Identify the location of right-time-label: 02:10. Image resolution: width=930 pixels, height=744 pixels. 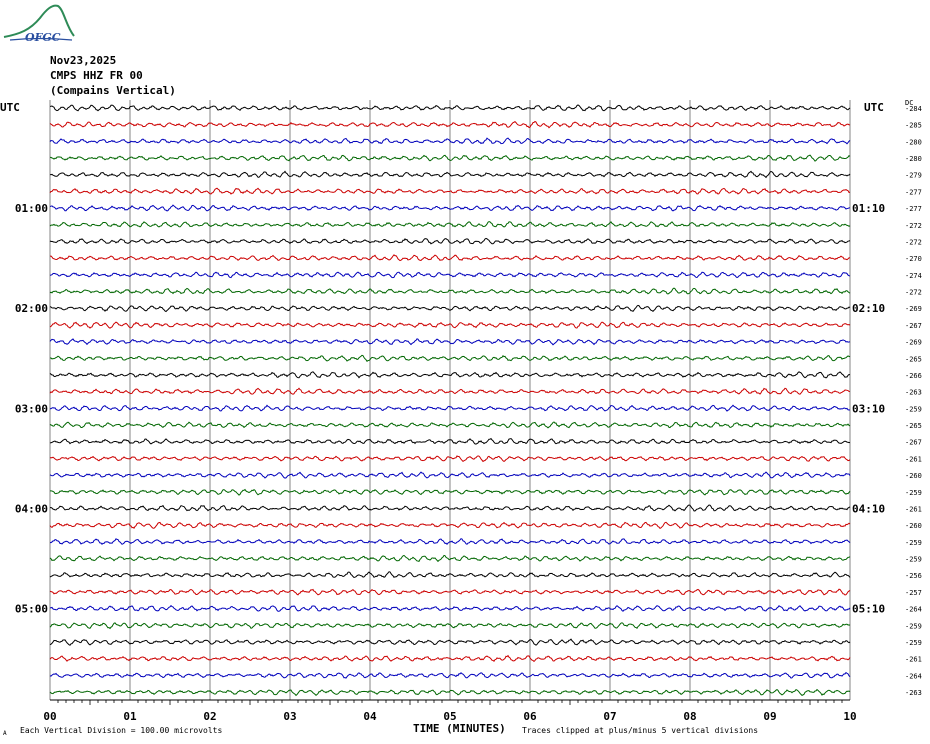
(868, 308).